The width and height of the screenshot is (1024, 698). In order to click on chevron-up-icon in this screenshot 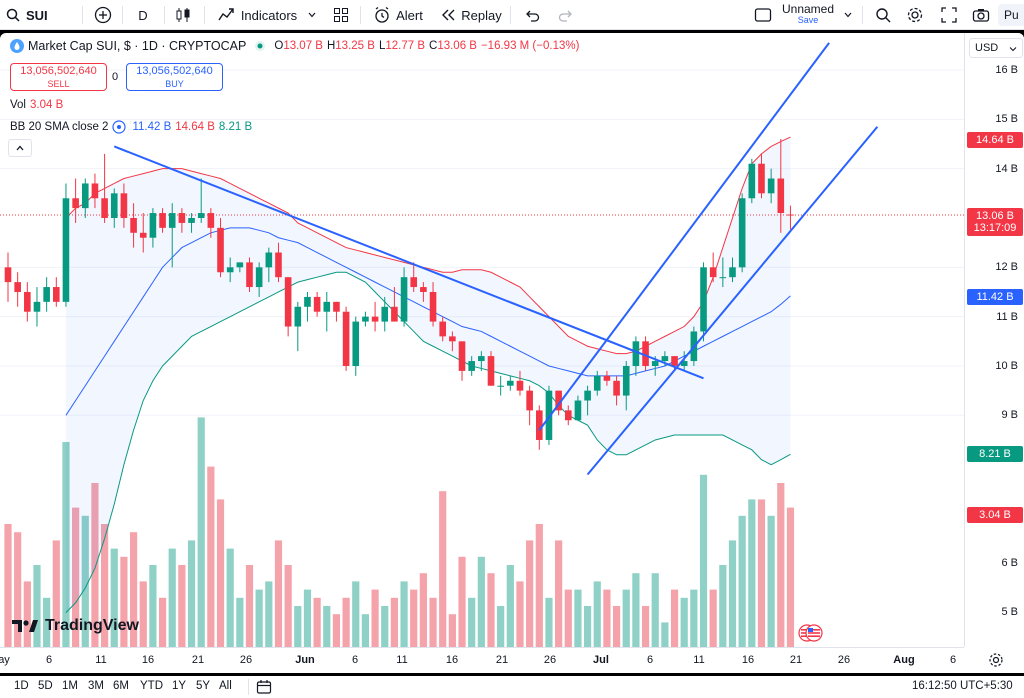, I will do `click(20, 148)`.